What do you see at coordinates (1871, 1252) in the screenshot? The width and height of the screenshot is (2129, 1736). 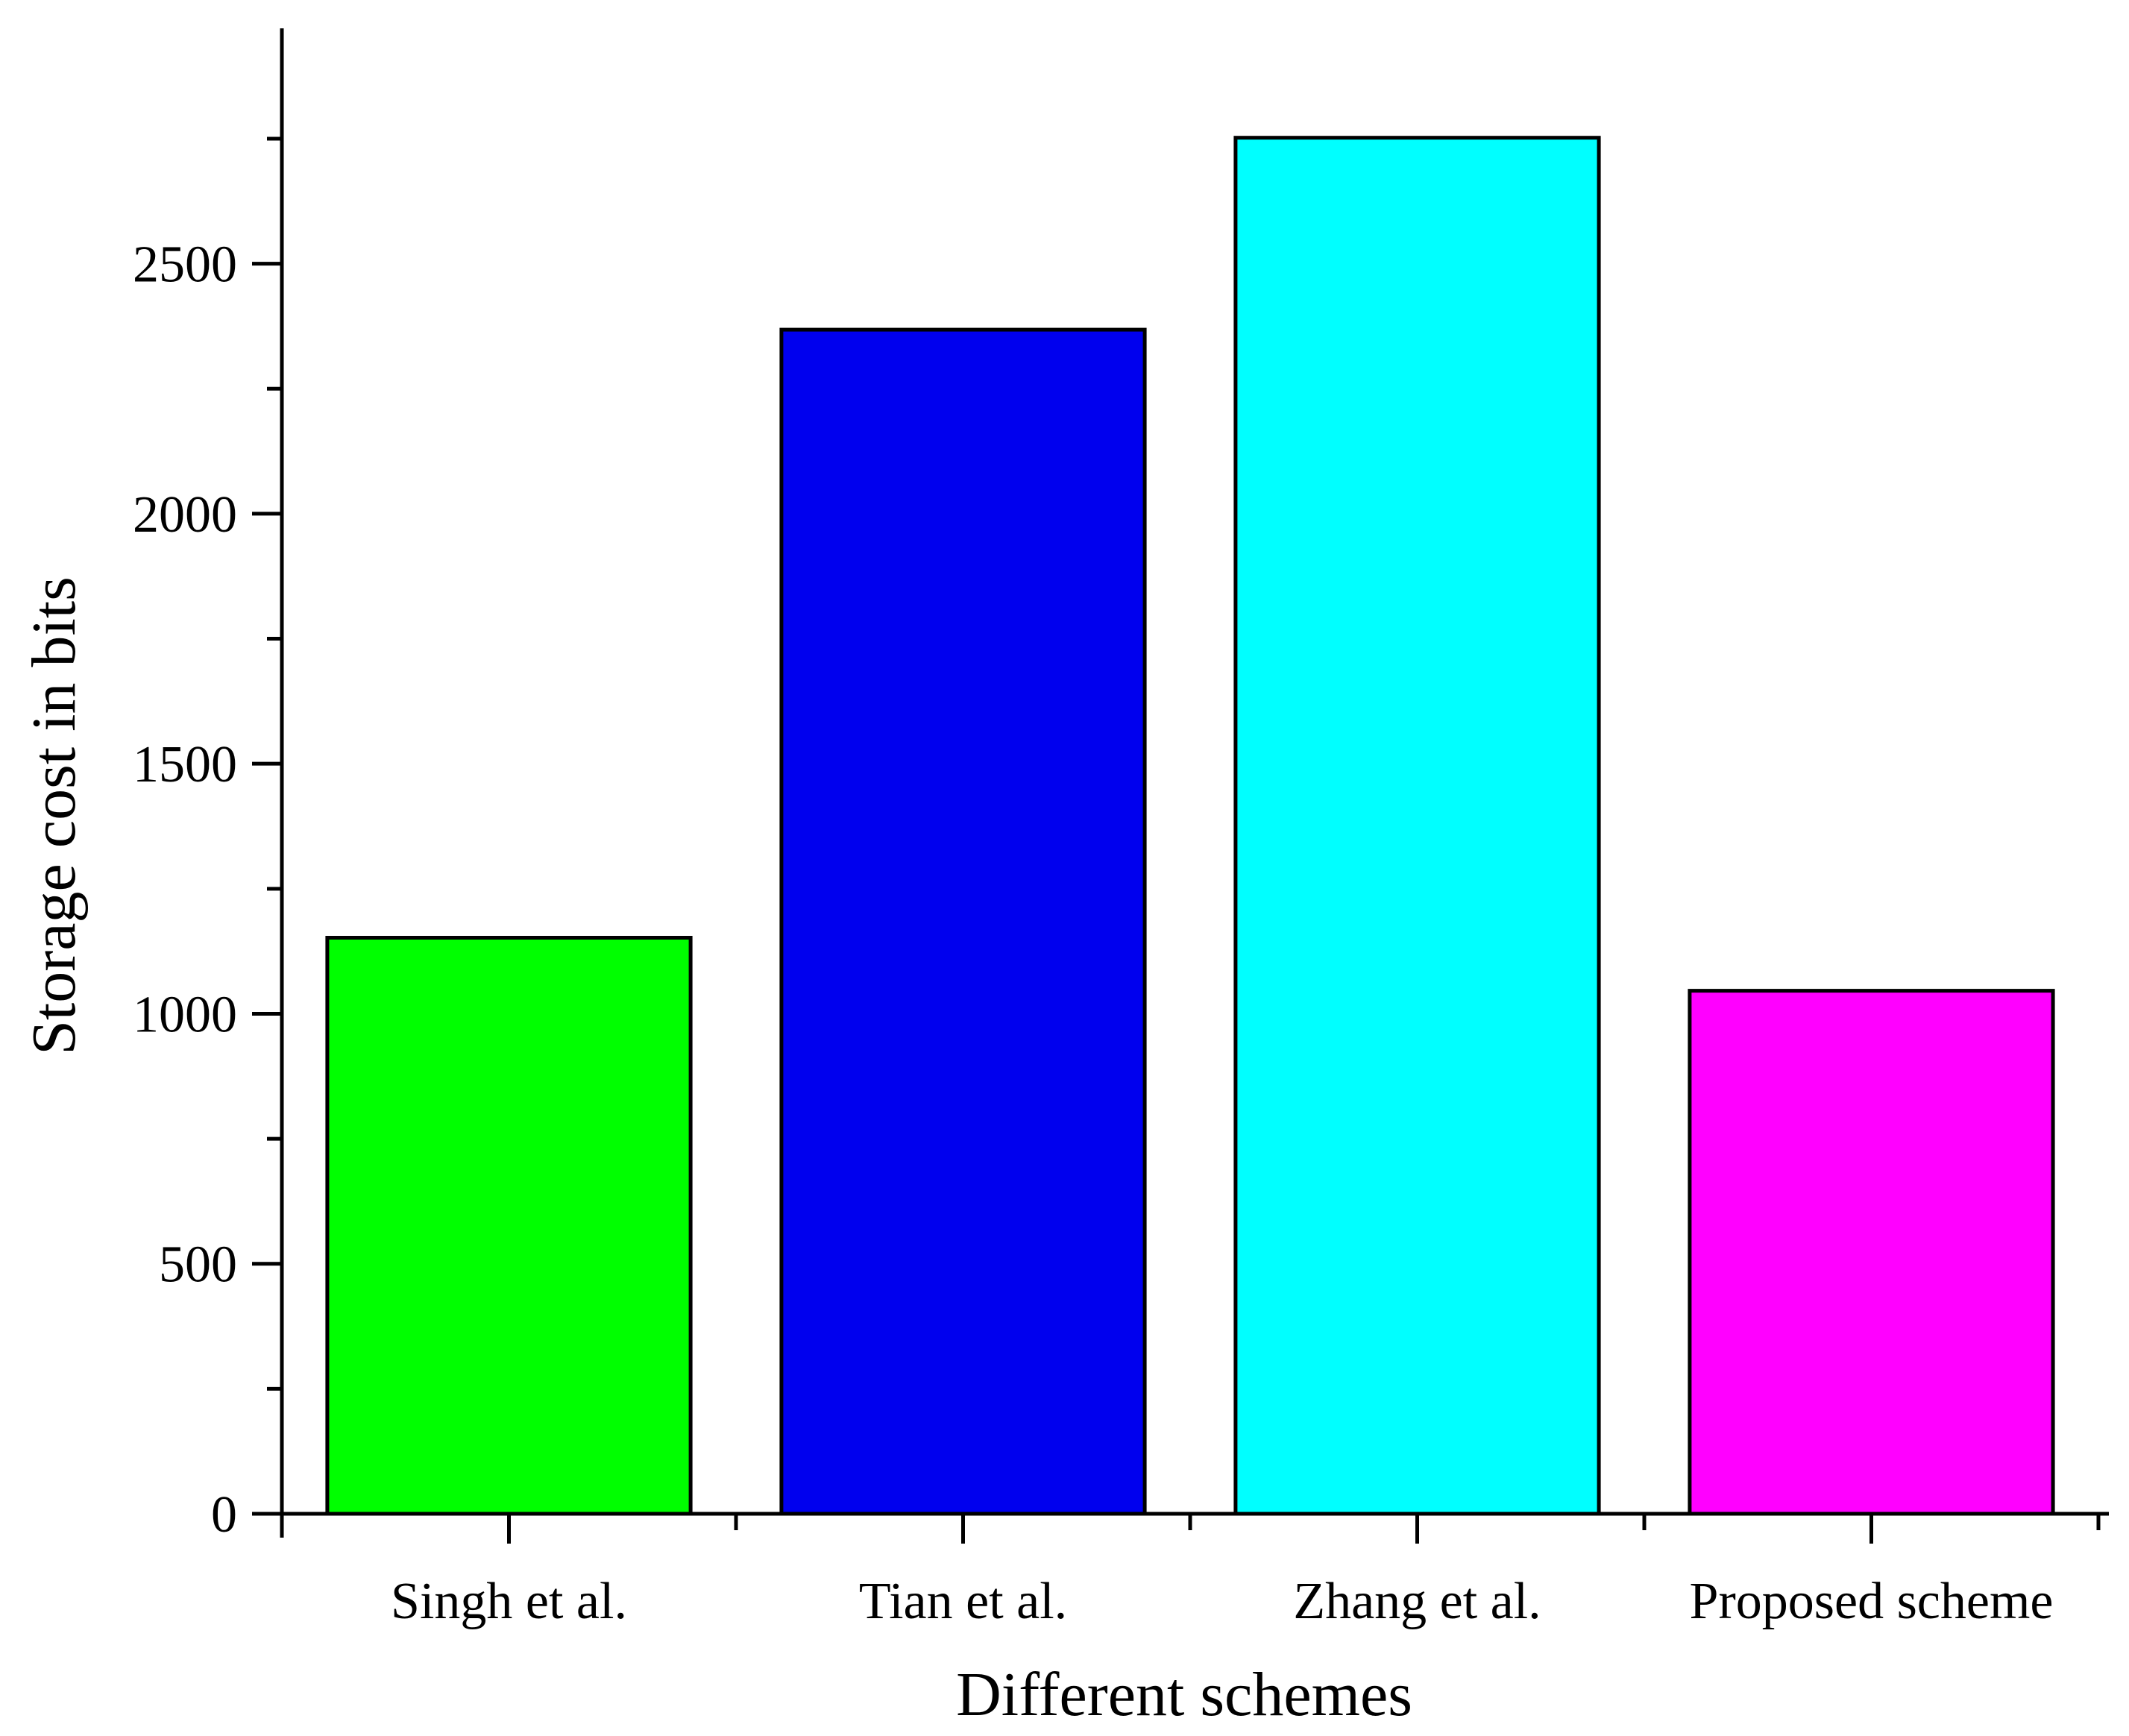 I see `bar-proposed-scheme` at bounding box center [1871, 1252].